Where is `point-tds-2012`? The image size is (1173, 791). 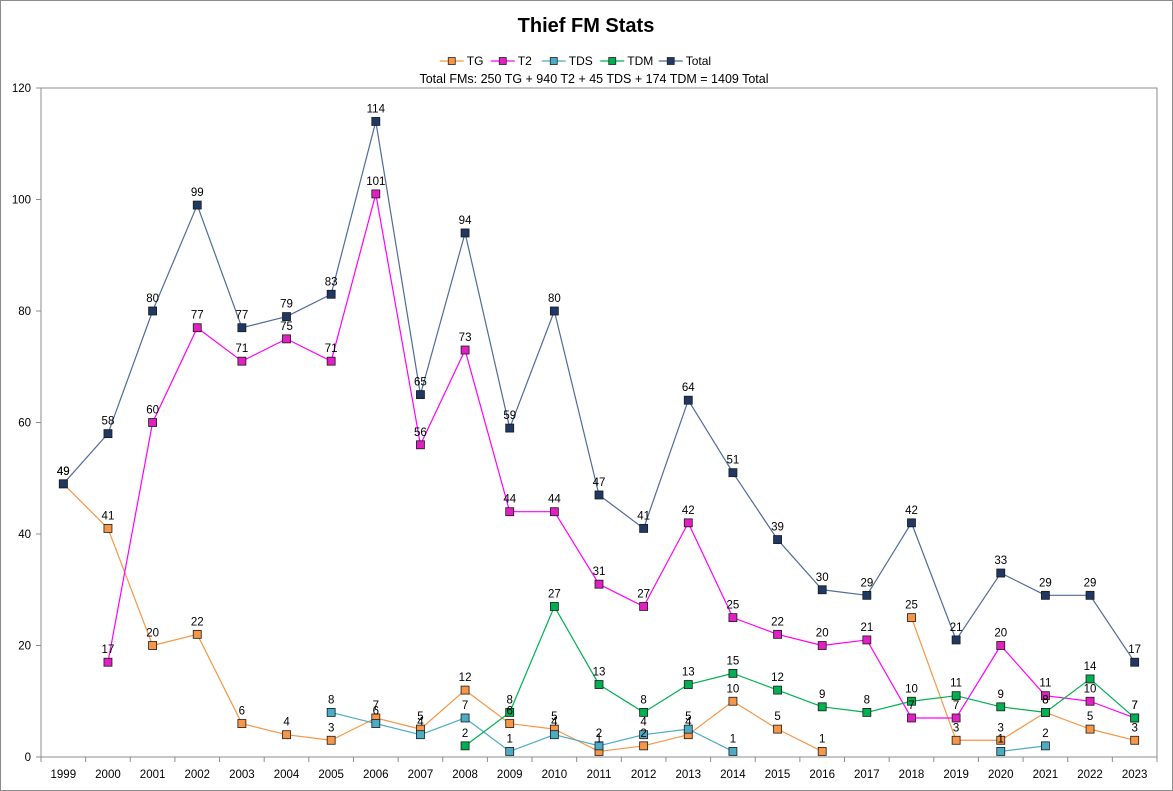
point-tds-2012 is located at coordinates (644, 735).